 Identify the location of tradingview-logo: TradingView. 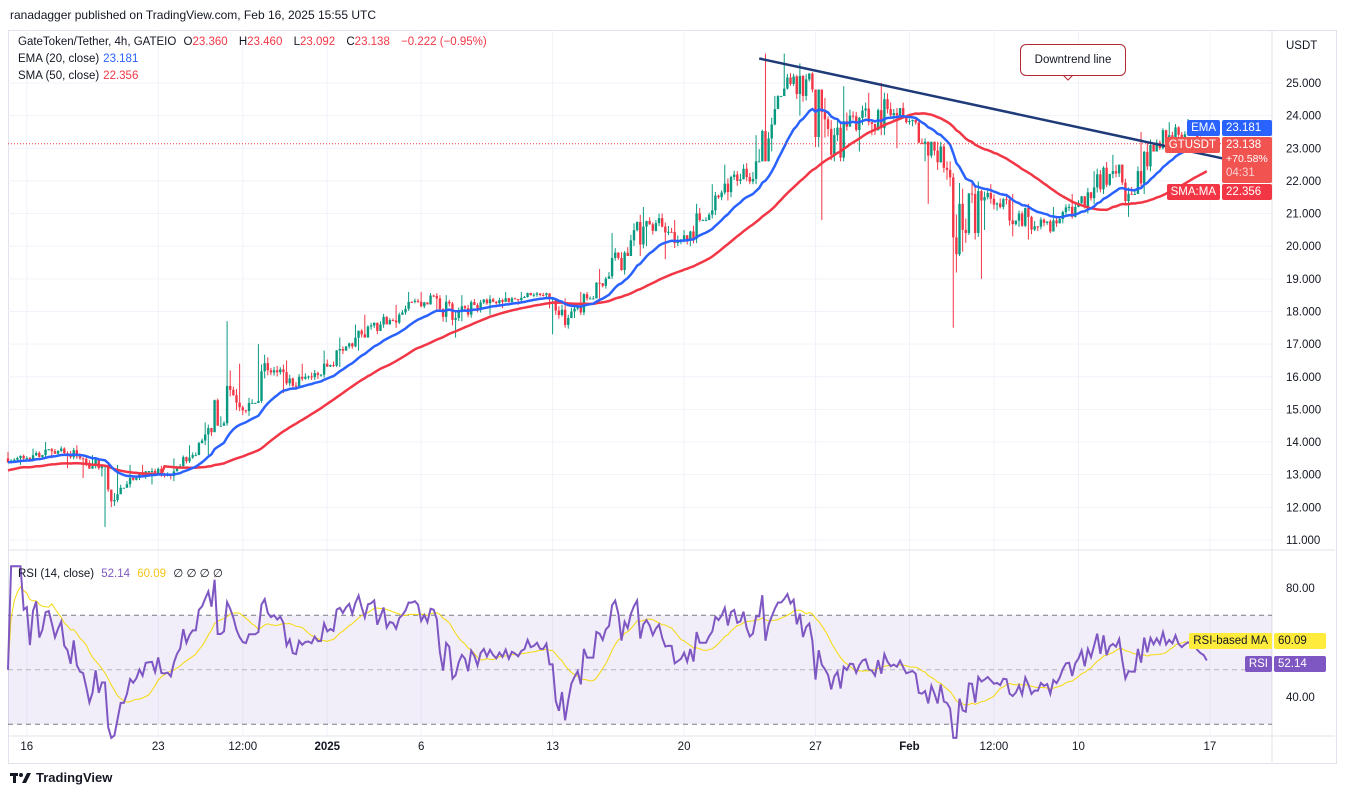
(61, 777).